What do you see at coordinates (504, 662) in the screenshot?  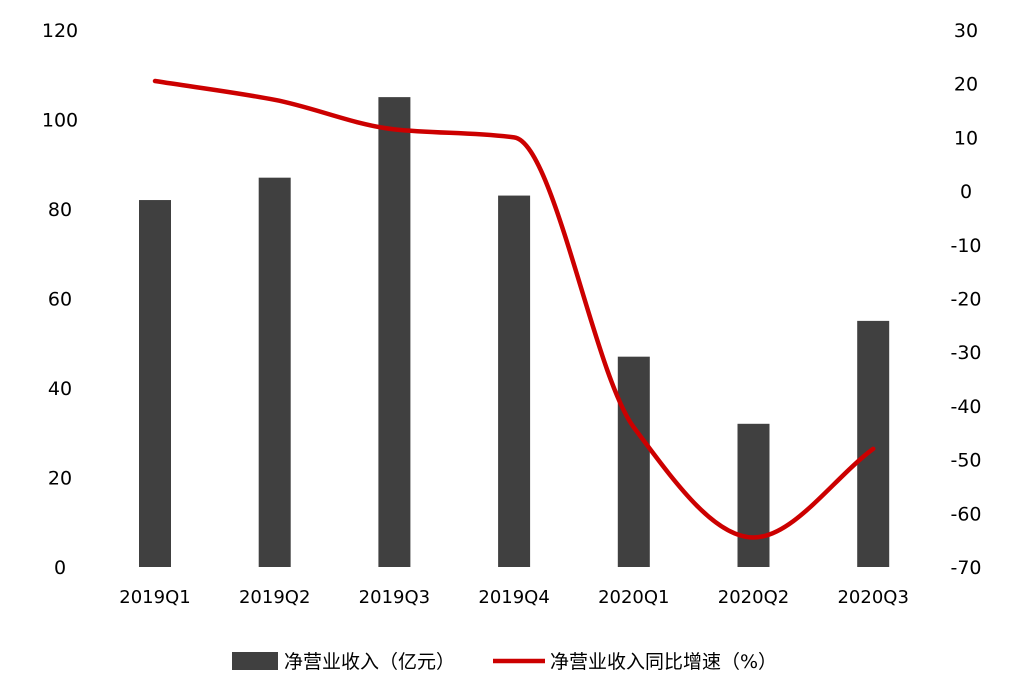 I see `legend: 净营业收入（亿元） 净营业收入同比增速（%）` at bounding box center [504, 662].